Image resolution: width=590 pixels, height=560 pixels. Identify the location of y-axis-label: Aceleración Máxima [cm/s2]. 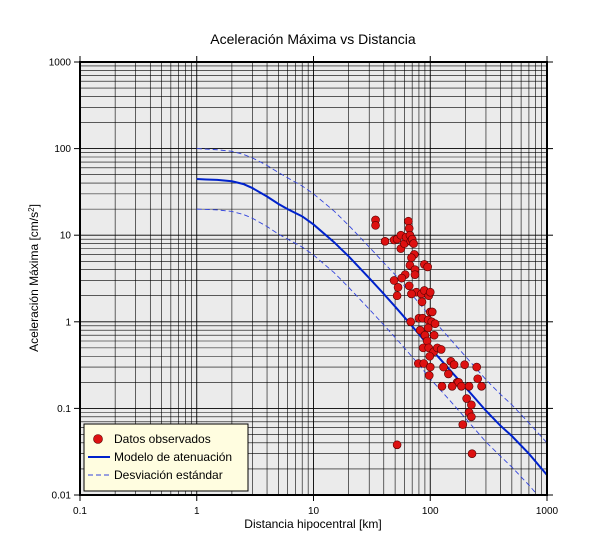
(34, 278).